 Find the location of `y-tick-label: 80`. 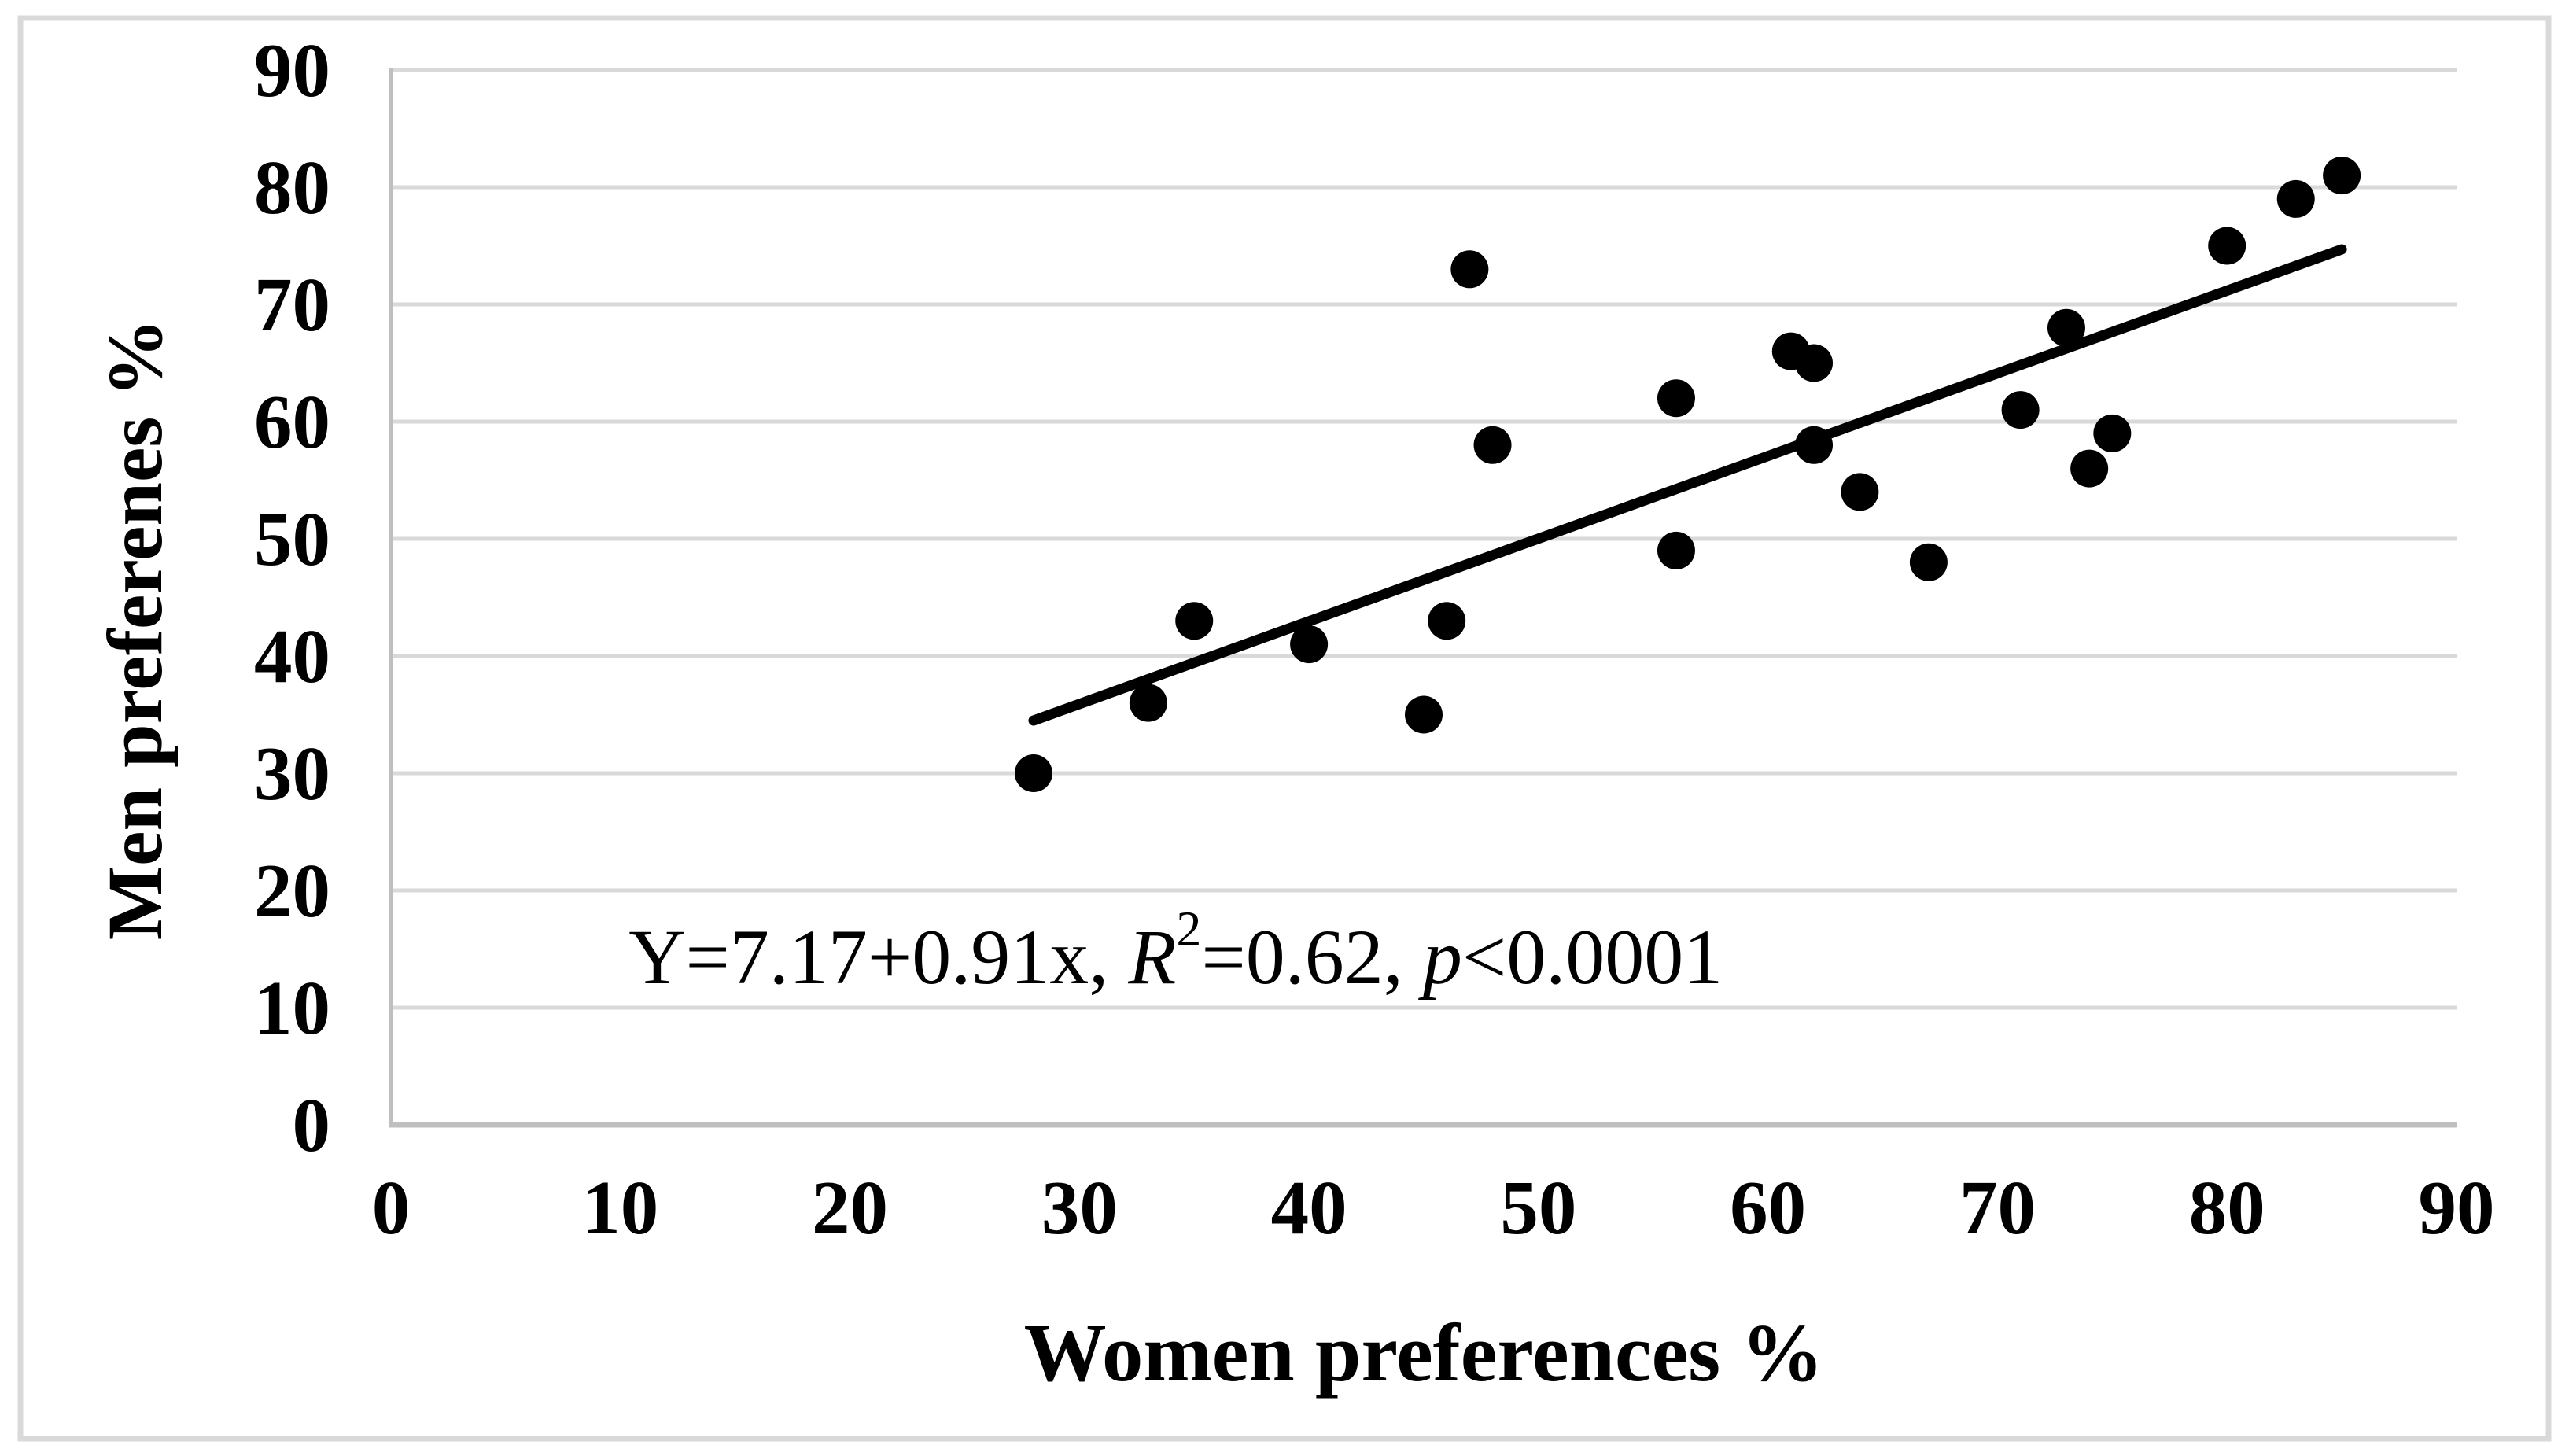

y-tick-label: 80 is located at coordinates (292, 188).